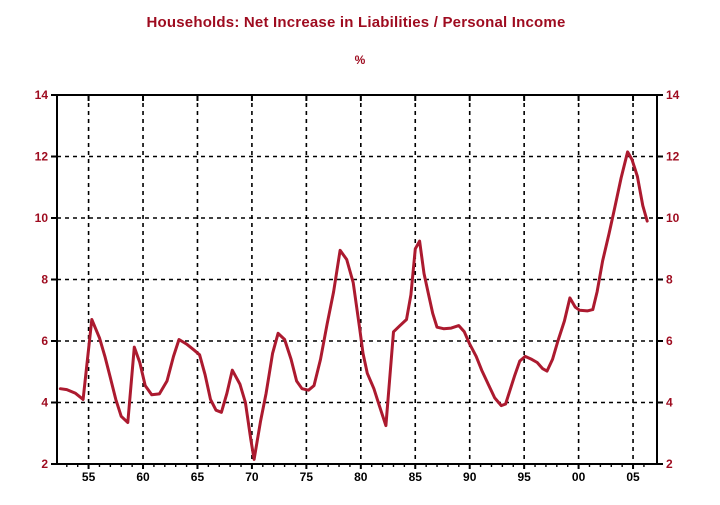 The width and height of the screenshot is (720, 505). Describe the element at coordinates (669, 464) in the screenshot. I see `y-tick-label-right: 2` at that location.